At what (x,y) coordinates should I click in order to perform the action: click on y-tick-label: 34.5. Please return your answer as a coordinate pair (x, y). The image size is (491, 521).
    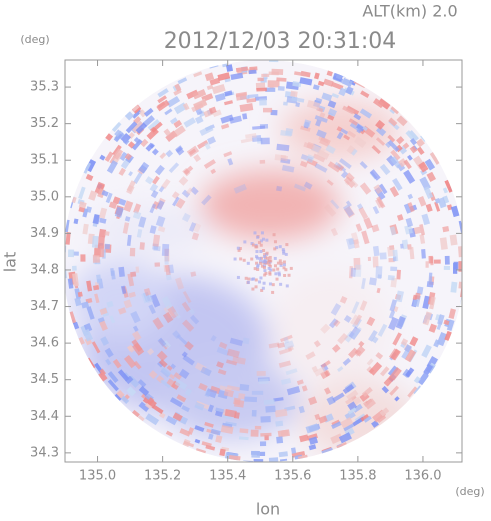
    Looking at the image, I should click on (44, 379).